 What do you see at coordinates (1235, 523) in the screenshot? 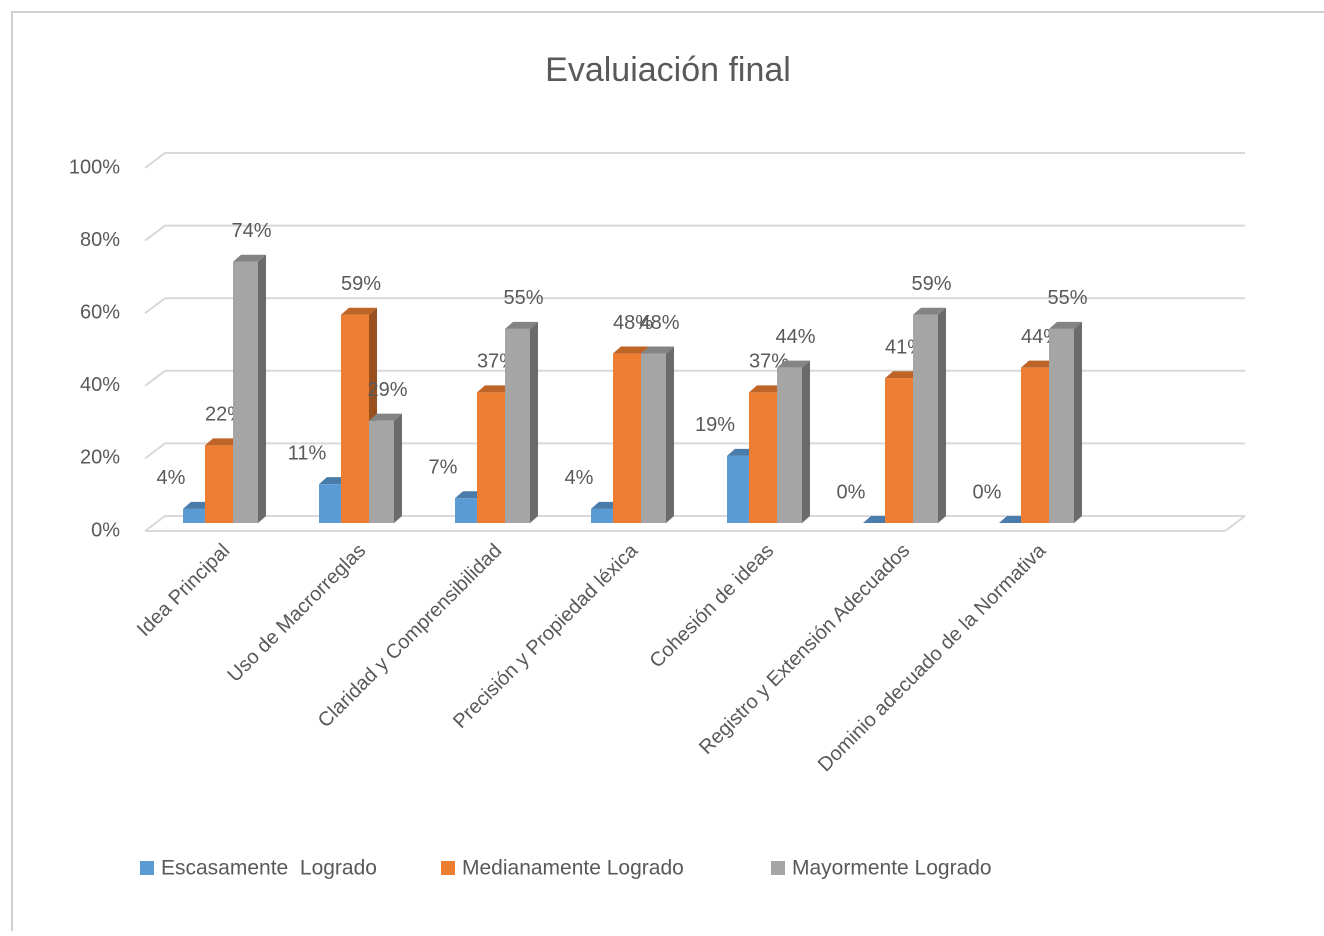
I see `floor-edge` at bounding box center [1235, 523].